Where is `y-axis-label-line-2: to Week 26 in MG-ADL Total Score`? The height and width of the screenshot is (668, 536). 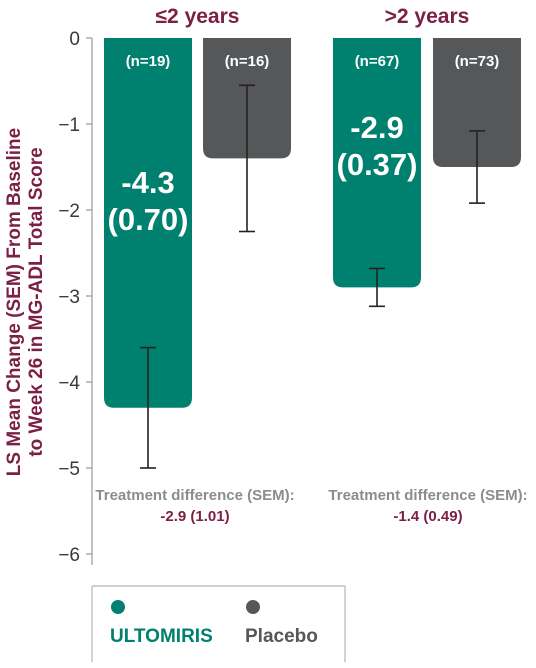
y-axis-label-line-2: to Week 26 in MG-ADL Total Score is located at coordinates (36, 301).